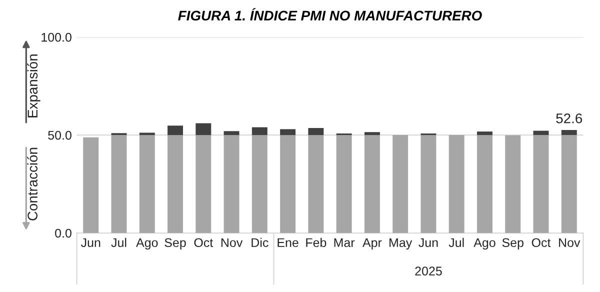 This screenshot has height=292, width=600. I want to click on x-tick-label: Feb, so click(316, 243).